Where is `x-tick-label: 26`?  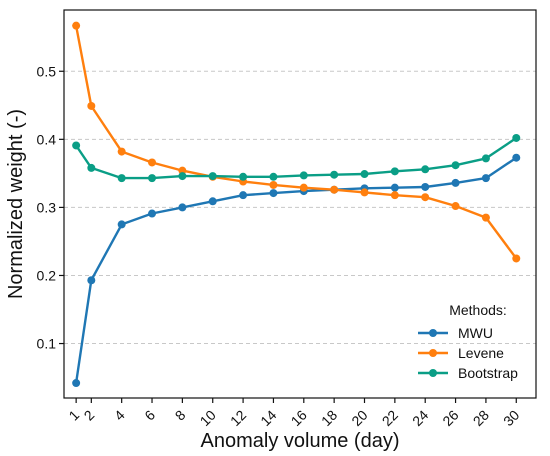
x-tick-label: 26 is located at coordinates (450, 418).